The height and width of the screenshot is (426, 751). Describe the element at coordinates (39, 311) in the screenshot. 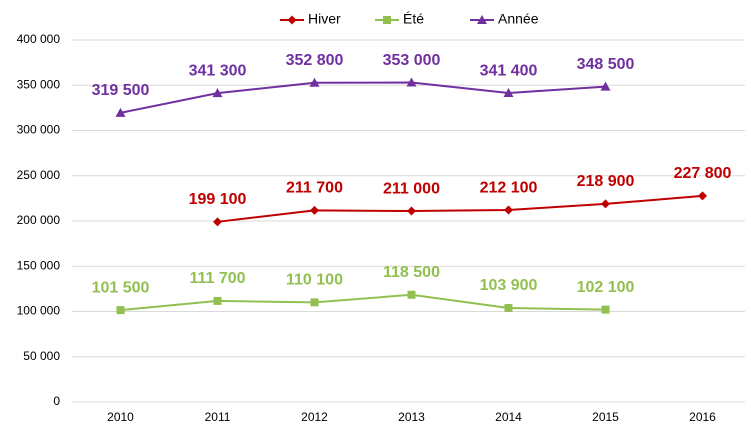

I see `y-tick-label: 100 000` at that location.